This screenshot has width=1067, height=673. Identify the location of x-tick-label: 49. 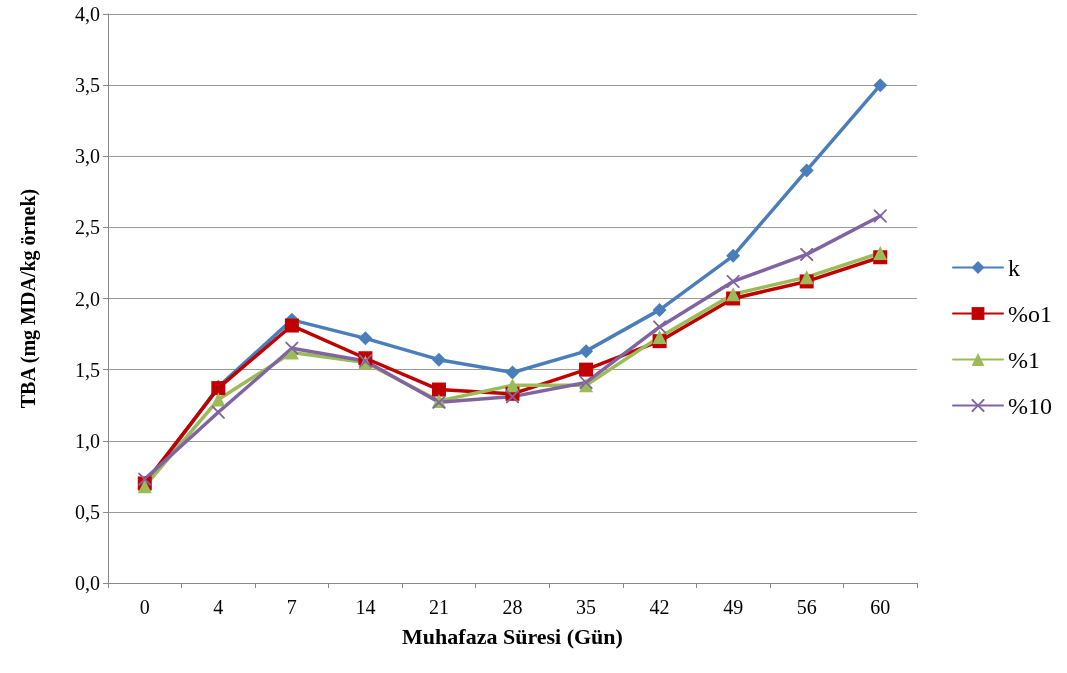
(733, 607).